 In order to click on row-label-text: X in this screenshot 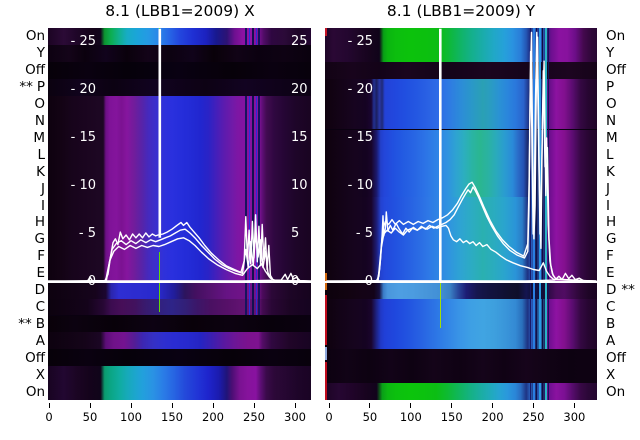, I will do `click(40, 374)`.